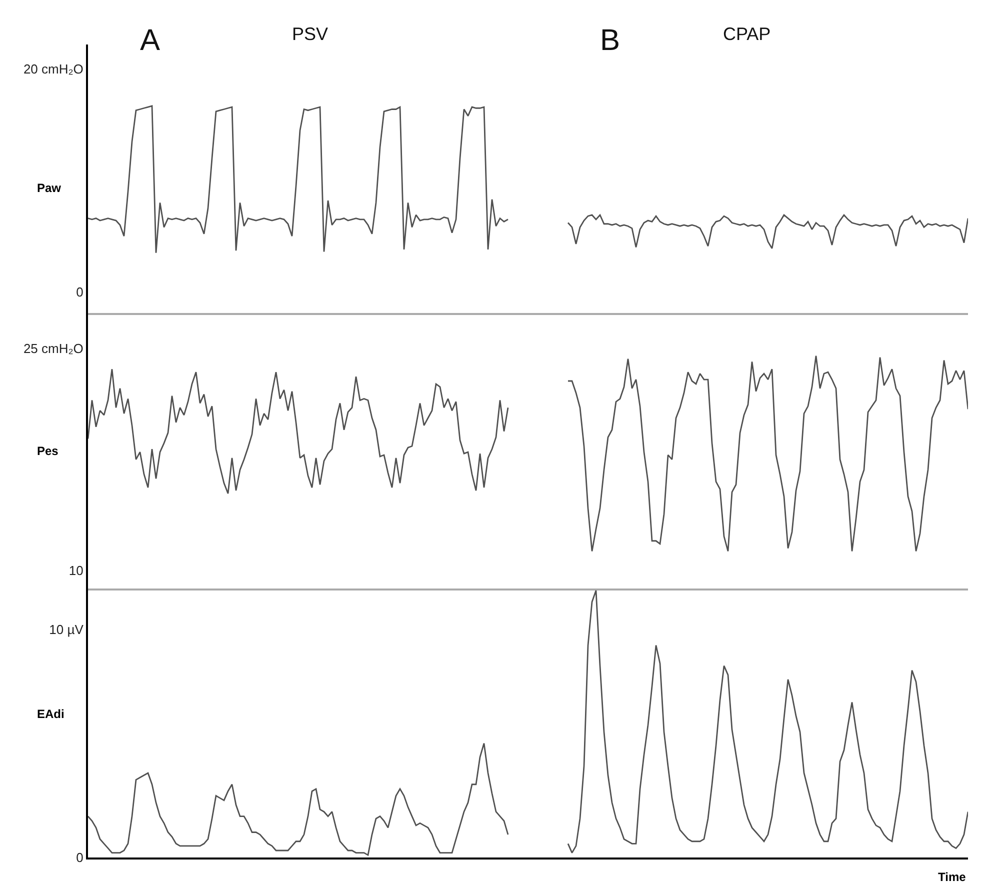 Image resolution: width=1000 pixels, height=894 pixels. I want to click on y-axis-title: EAdi, so click(50, 714).